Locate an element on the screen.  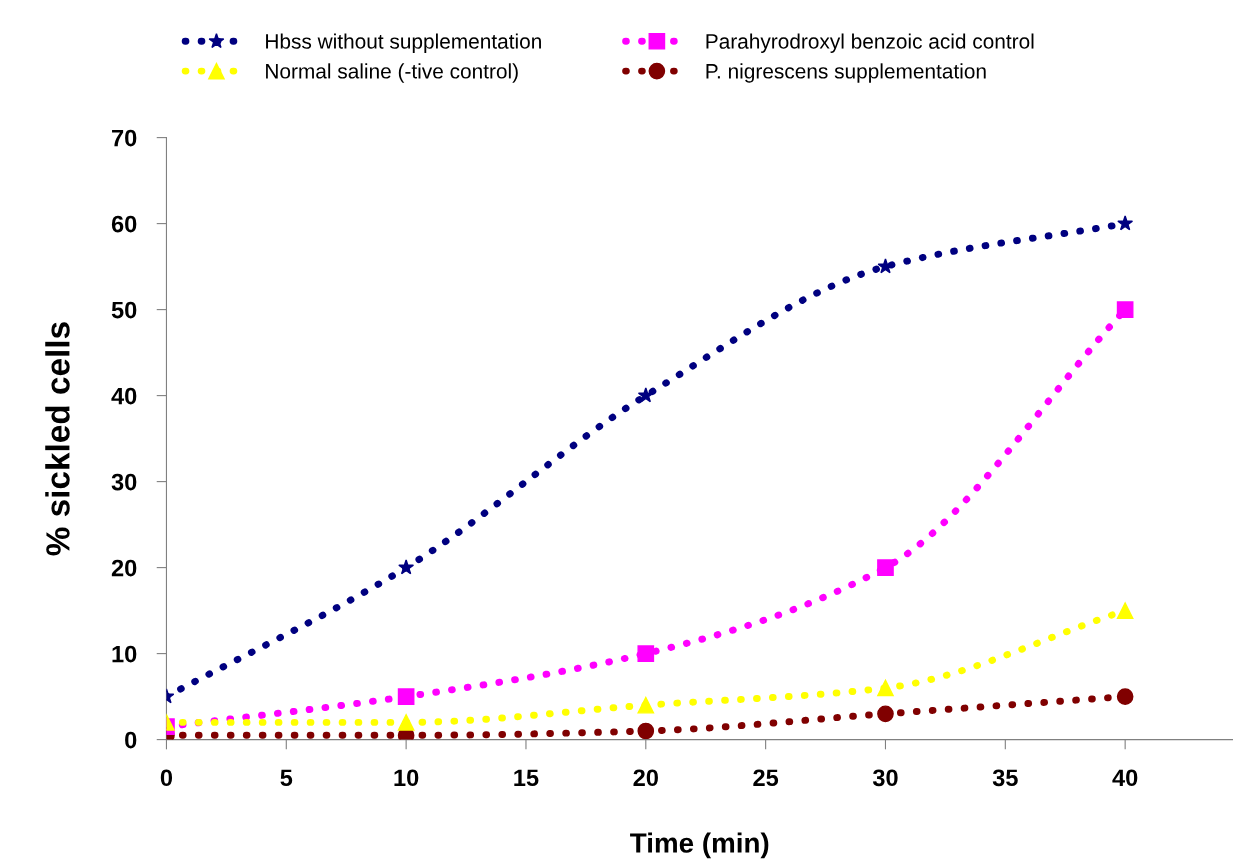
x-axis-title: Time (min) is located at coordinates (699, 845).